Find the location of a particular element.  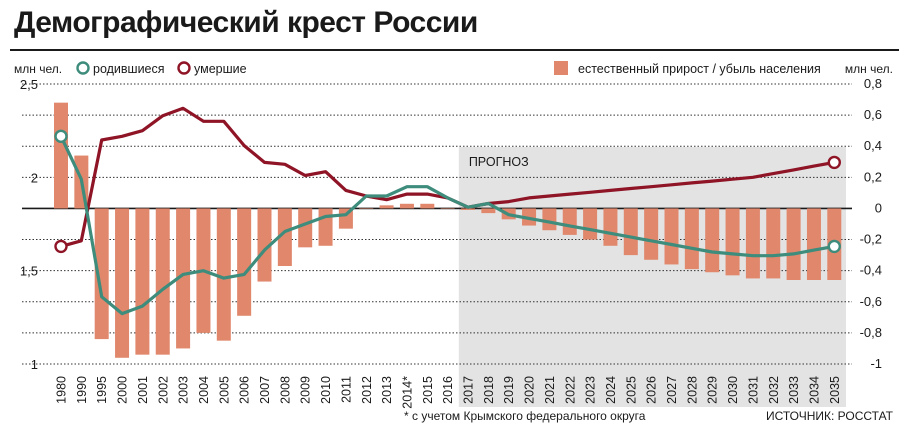

x-tick-label: 2032 is located at coordinates (774, 390).